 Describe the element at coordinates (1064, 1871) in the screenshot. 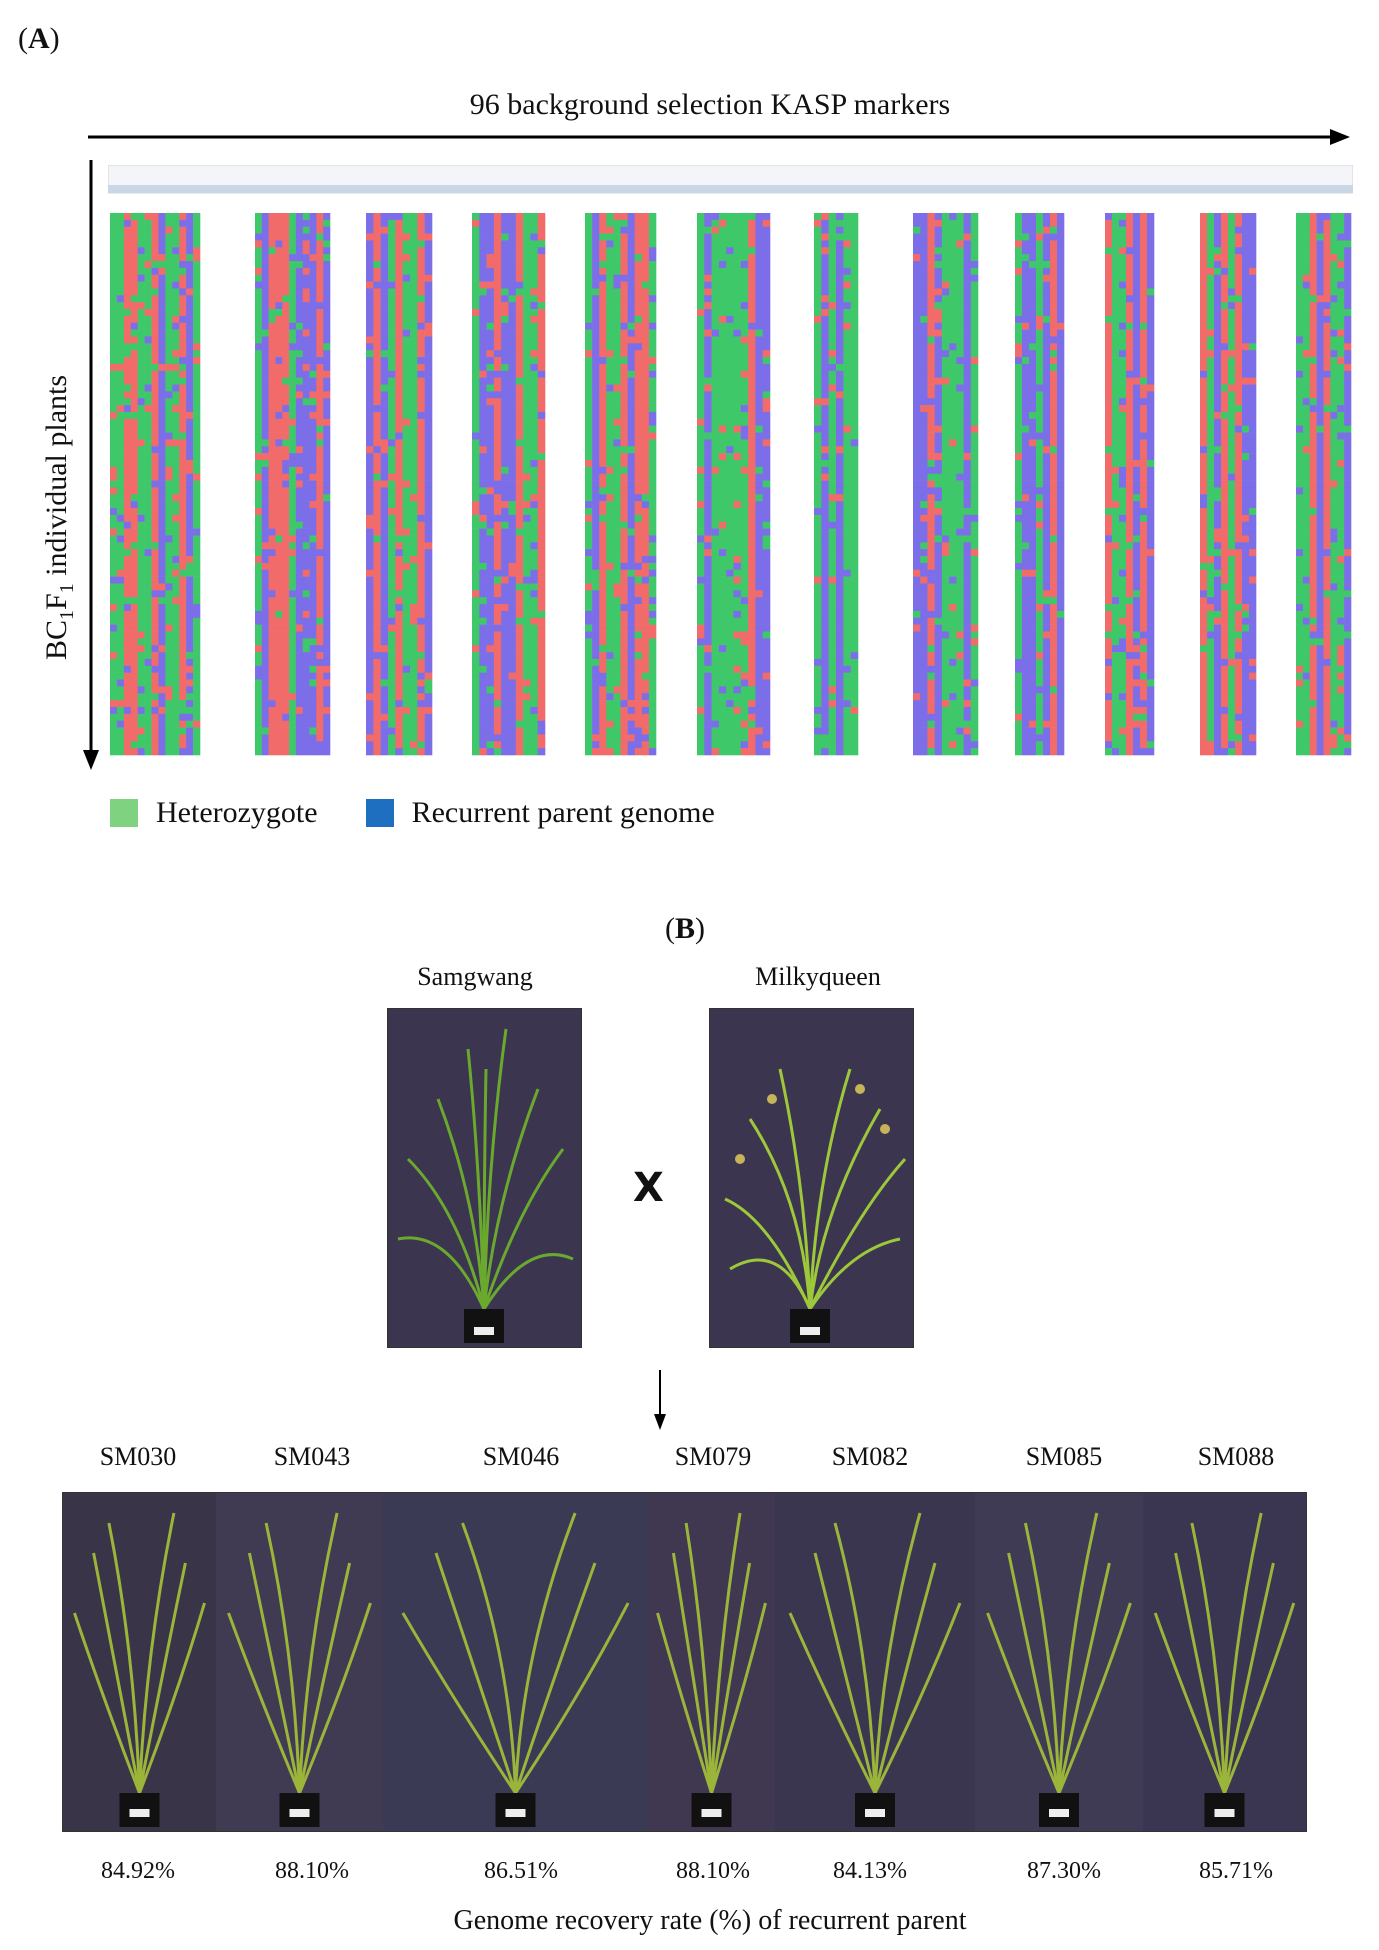

I see `offspring-rate-5: 87.30%` at that location.